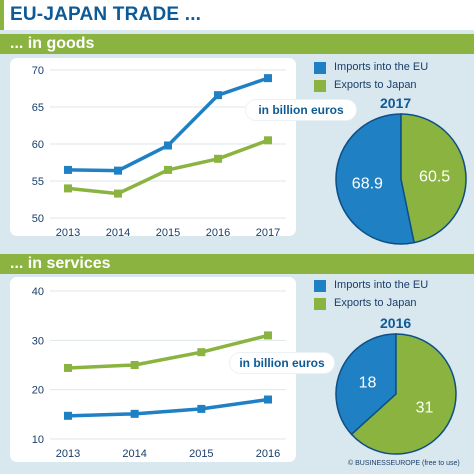  Describe the element at coordinates (268, 231) in the screenshot. I see `goods-line-xtick-label: 2017` at that location.